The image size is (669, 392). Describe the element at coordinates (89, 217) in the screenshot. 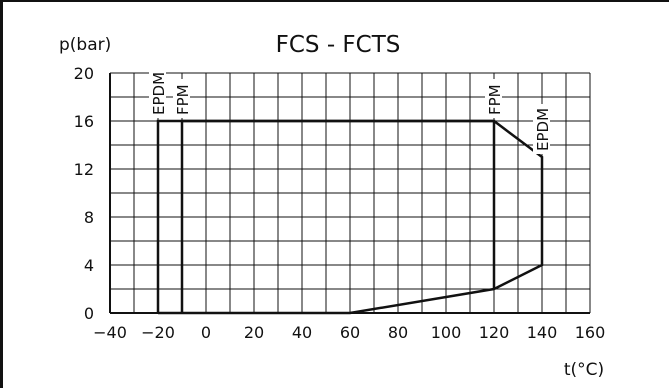

I see `y-tick-label: 8` at that location.